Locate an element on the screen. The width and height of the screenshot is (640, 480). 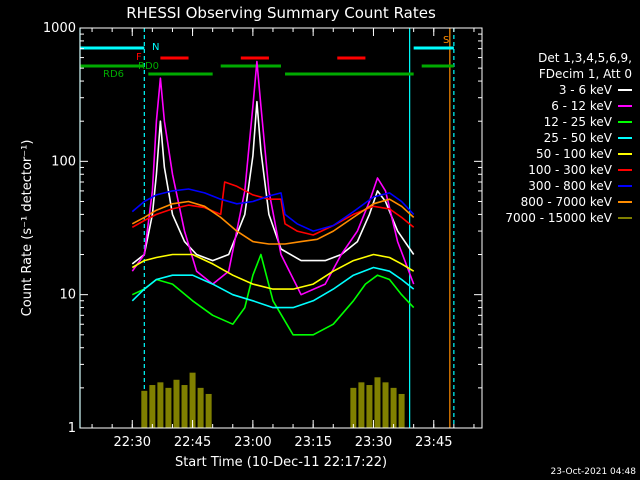
legend-label: 12 - 25 keV is located at coordinates (577, 122).